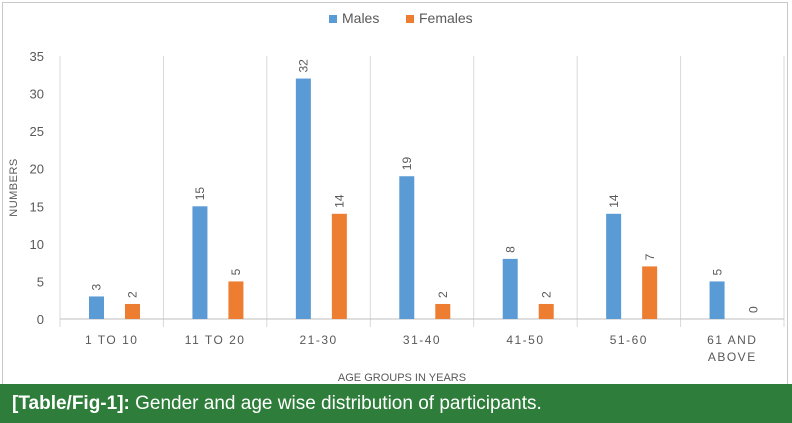 This screenshot has height=423, width=792. I want to click on legend-swatch-females, so click(410, 19).